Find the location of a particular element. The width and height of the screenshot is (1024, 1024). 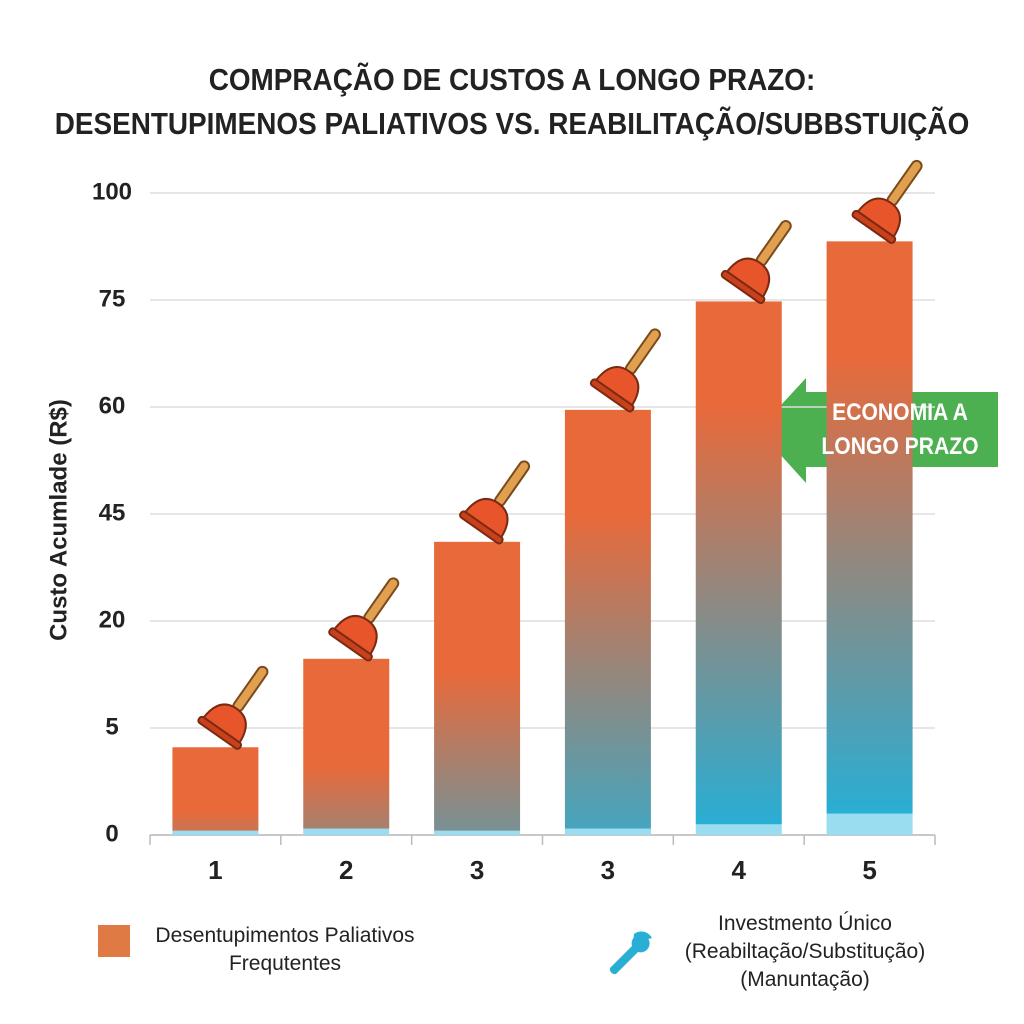

y-tick-label: 20 is located at coordinates (112, 619).